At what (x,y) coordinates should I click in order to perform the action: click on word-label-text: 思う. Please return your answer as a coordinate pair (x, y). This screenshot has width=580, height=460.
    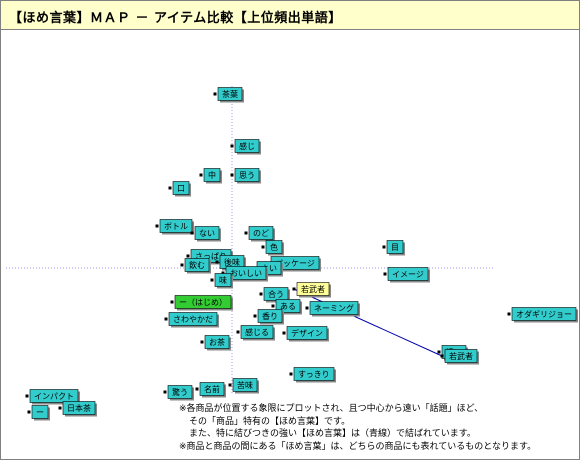
    Looking at the image, I should click on (247, 175).